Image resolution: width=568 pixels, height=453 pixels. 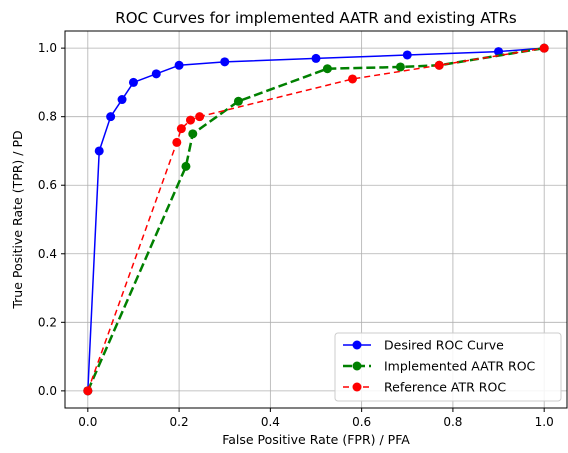 What do you see at coordinates (179, 422) in the screenshot?
I see `x-tick-label: 0.2` at bounding box center [179, 422].